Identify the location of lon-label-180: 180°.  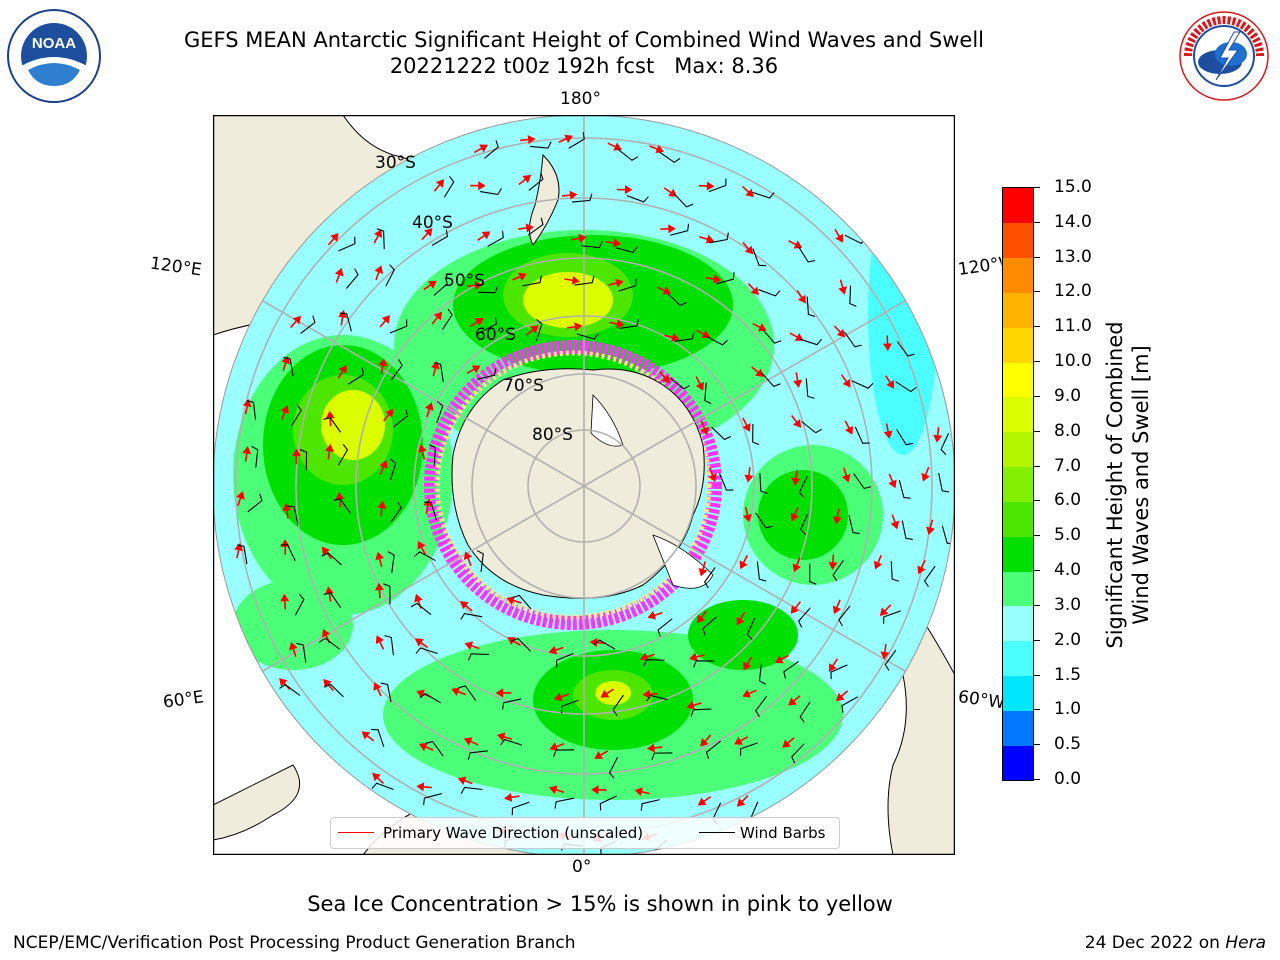
(580, 99).